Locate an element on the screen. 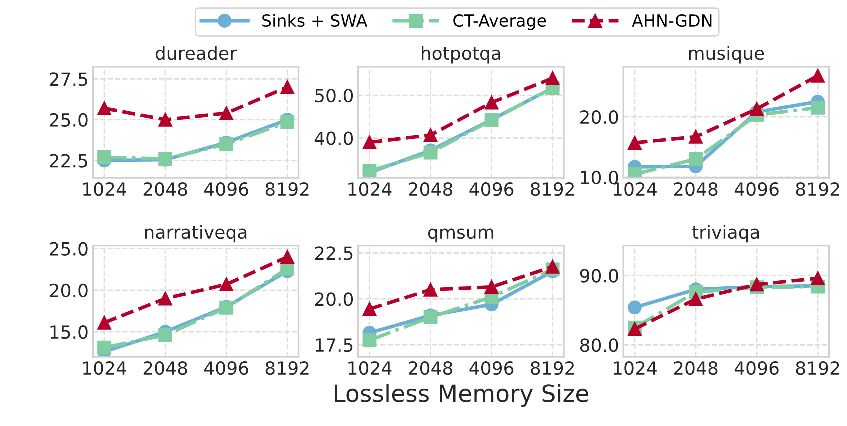  y-tick-label: 17.5 is located at coordinates (334, 345).